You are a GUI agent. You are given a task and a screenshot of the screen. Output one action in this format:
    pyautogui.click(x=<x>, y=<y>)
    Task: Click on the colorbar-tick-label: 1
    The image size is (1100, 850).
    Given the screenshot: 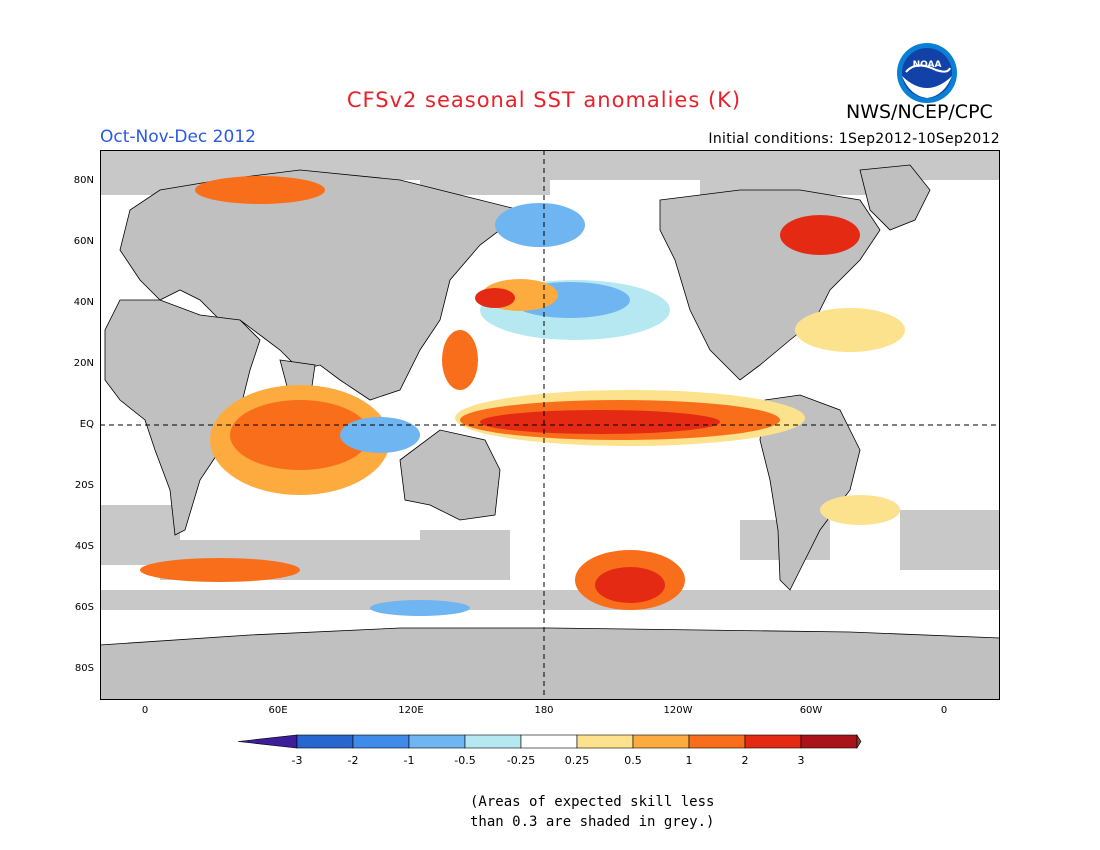 What is the action you would take?
    pyautogui.click(x=689, y=760)
    